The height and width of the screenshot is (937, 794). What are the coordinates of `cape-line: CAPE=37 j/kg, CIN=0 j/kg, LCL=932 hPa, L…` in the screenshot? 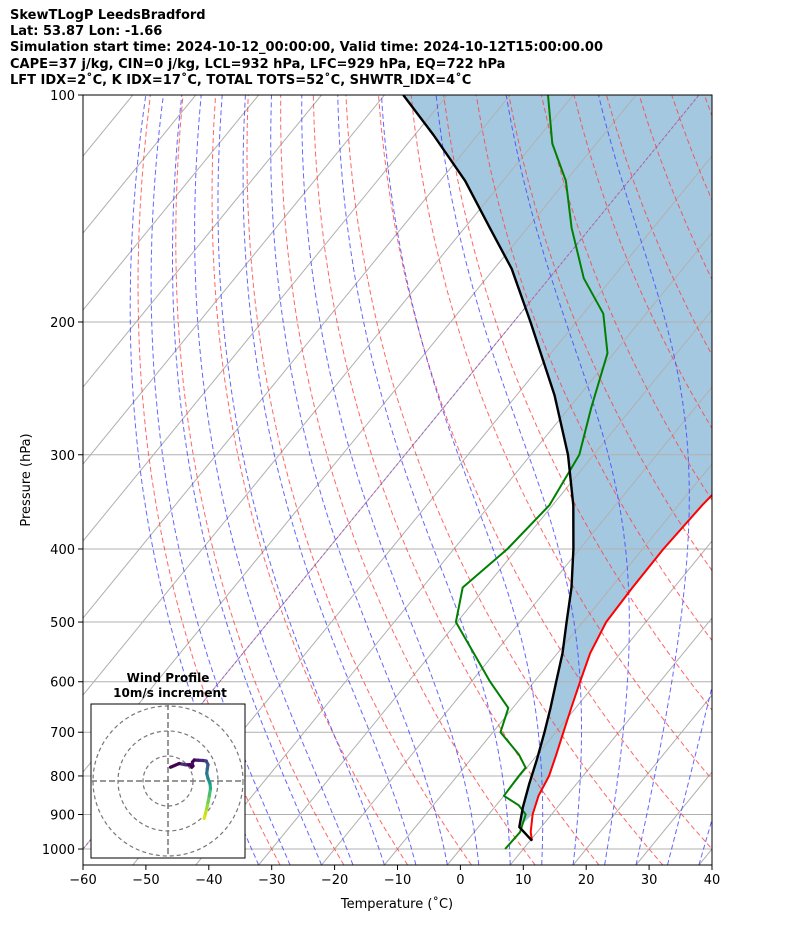 It's located at (258, 64).